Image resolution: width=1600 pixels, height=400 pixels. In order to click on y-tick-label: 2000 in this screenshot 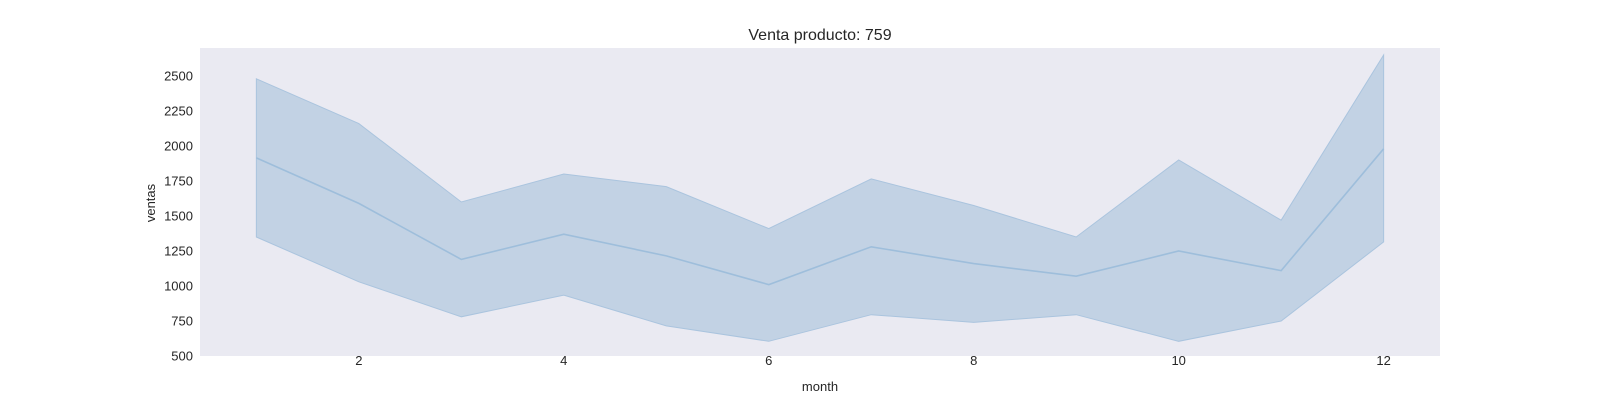, I will do `click(178, 146)`.